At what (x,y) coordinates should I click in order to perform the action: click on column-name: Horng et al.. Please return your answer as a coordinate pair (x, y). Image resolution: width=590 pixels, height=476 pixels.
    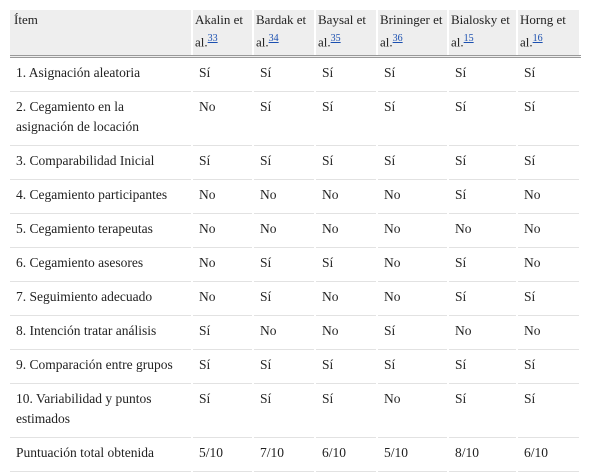
    Looking at the image, I should click on (543, 31).